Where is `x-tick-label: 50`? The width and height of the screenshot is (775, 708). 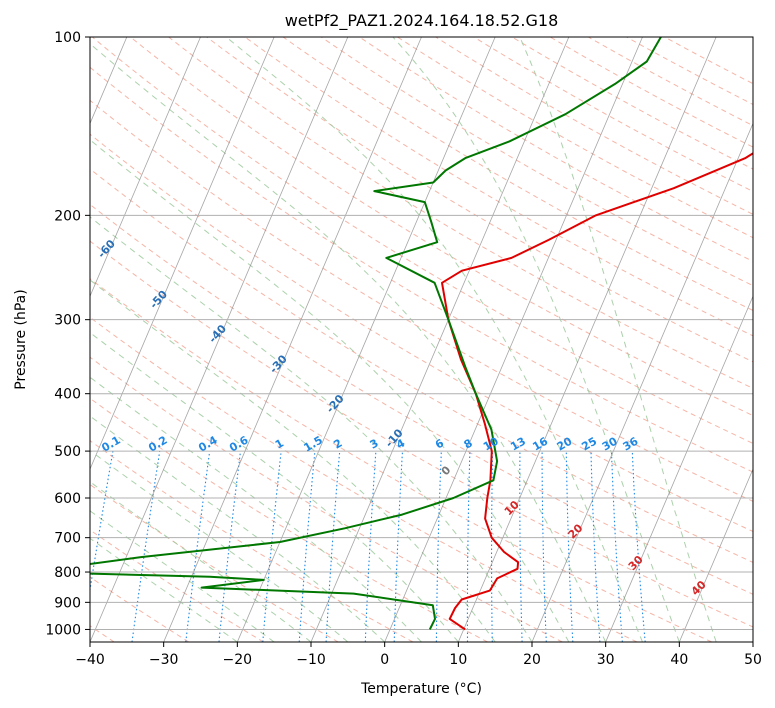 x-tick-label: 50 is located at coordinates (753, 660).